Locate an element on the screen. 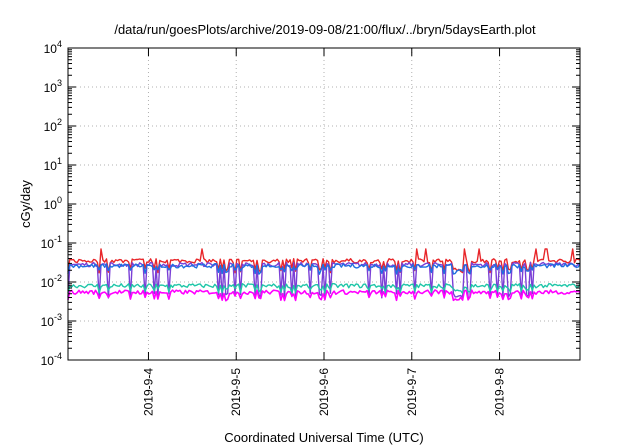  series-group is located at coordinates (324, 275).